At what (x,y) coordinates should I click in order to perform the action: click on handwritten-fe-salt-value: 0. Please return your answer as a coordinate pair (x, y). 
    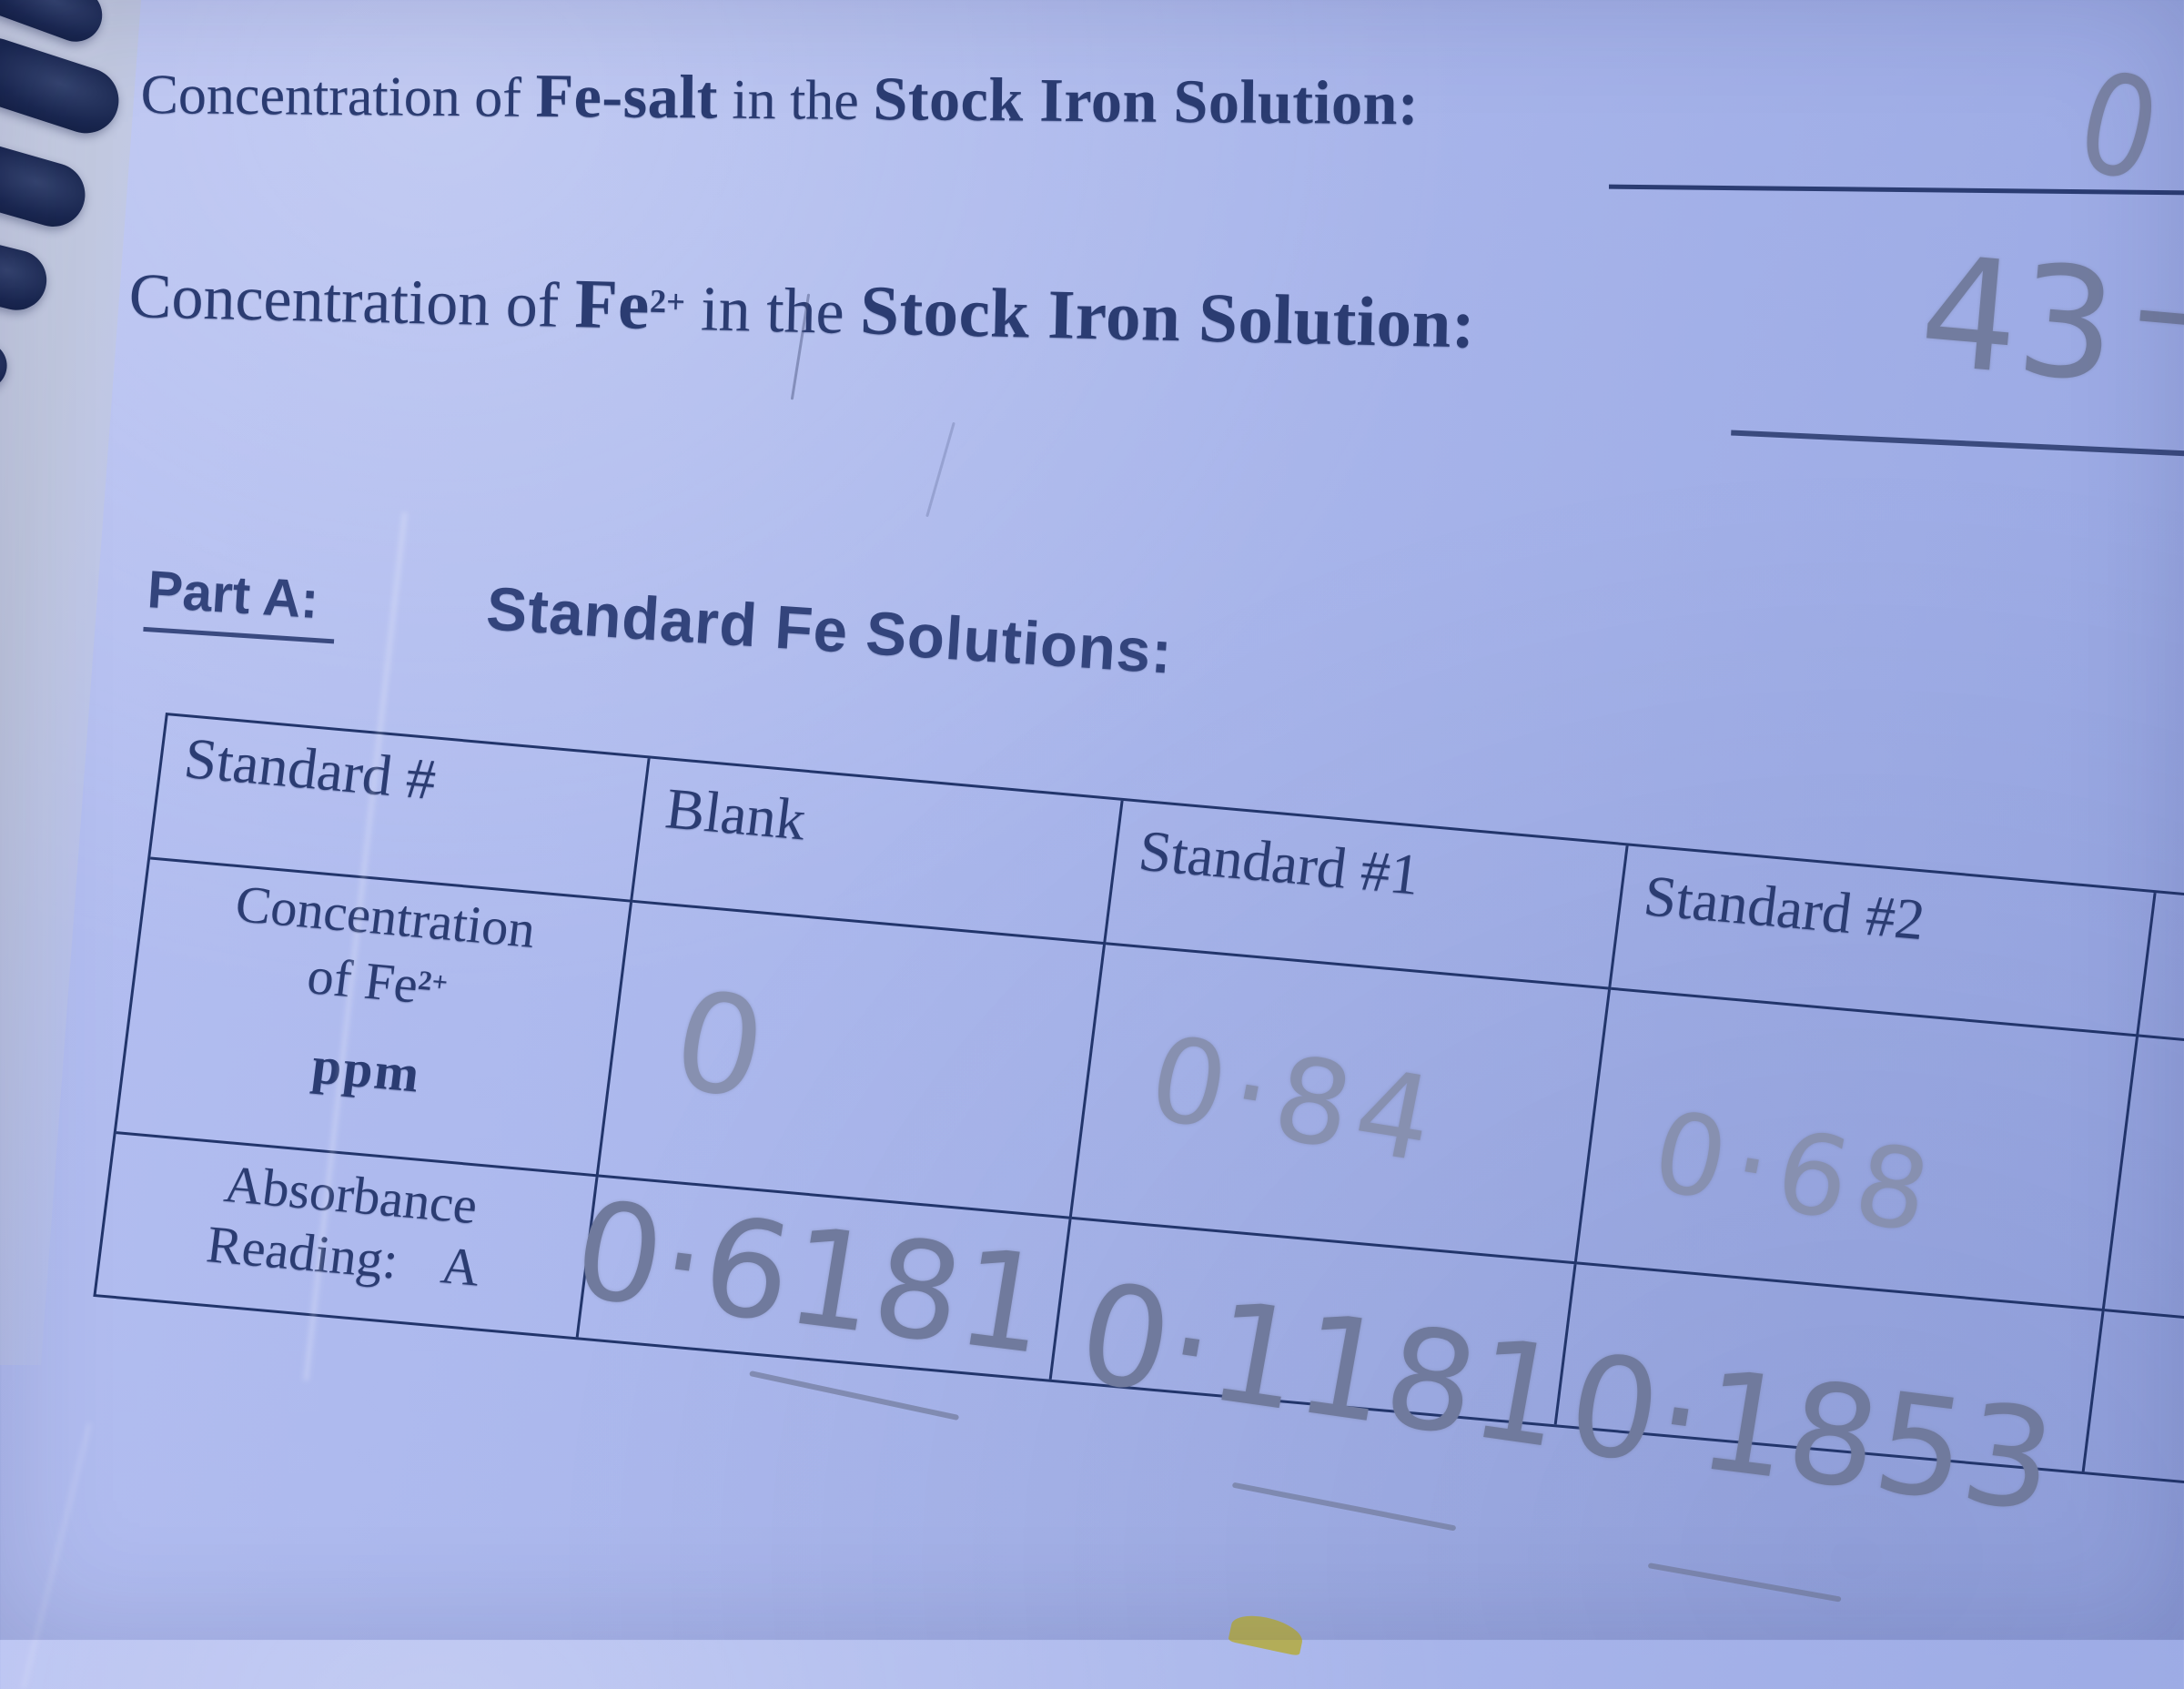
    Looking at the image, I should click on (2119, 127).